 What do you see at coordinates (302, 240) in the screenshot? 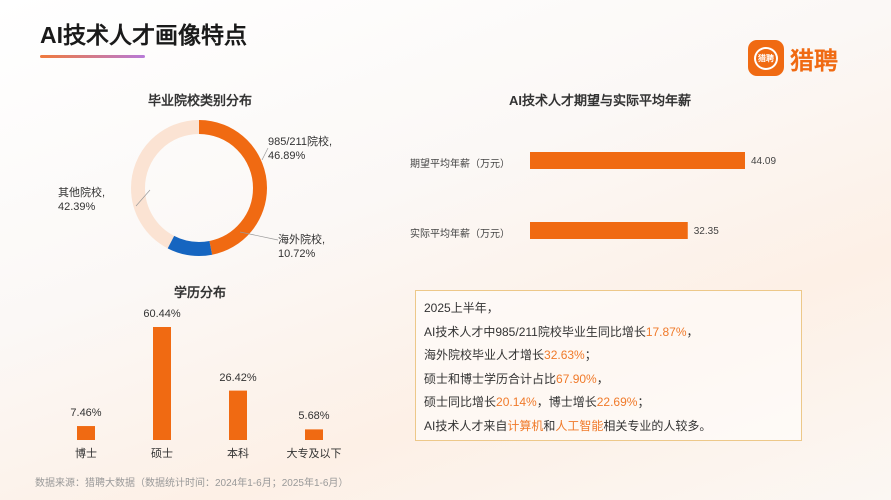
I see `slice-name: 海外院校,` at bounding box center [302, 240].